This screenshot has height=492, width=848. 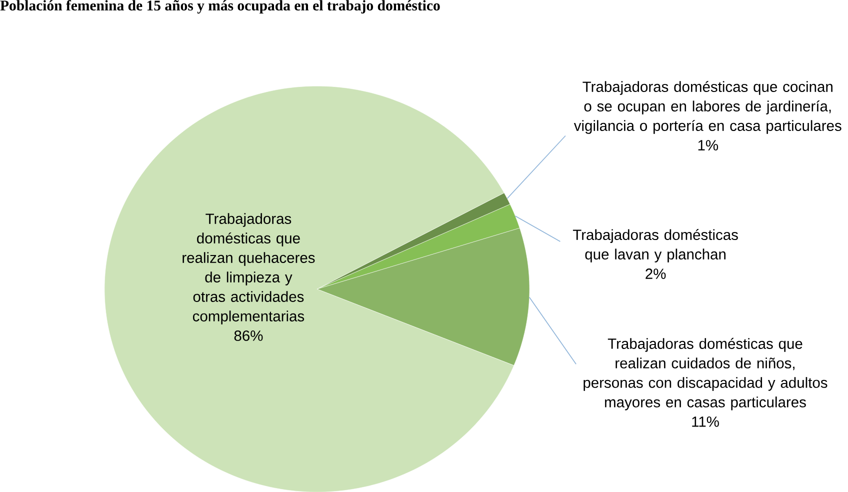 I want to click on slice-label: Trabajadoras domésticas que realizan quehaceres de limpieza y otras actividades complementarias, so click(x=248, y=268).